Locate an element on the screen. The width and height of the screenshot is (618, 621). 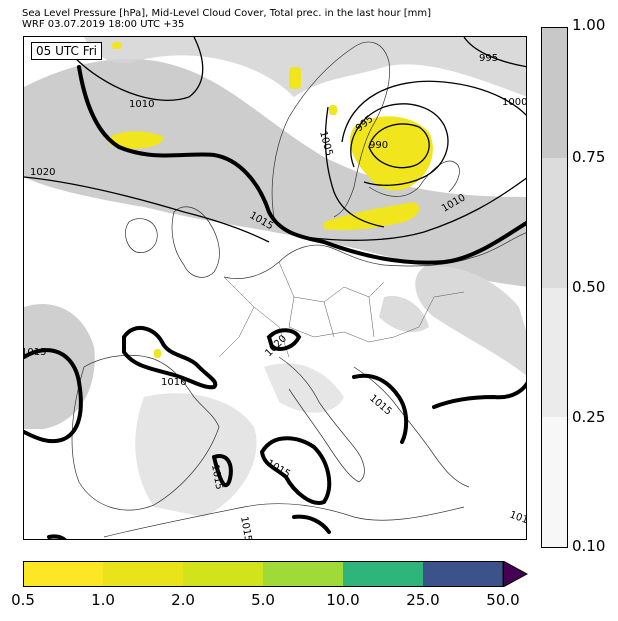
isobar-label: 995 is located at coordinates (488, 58).